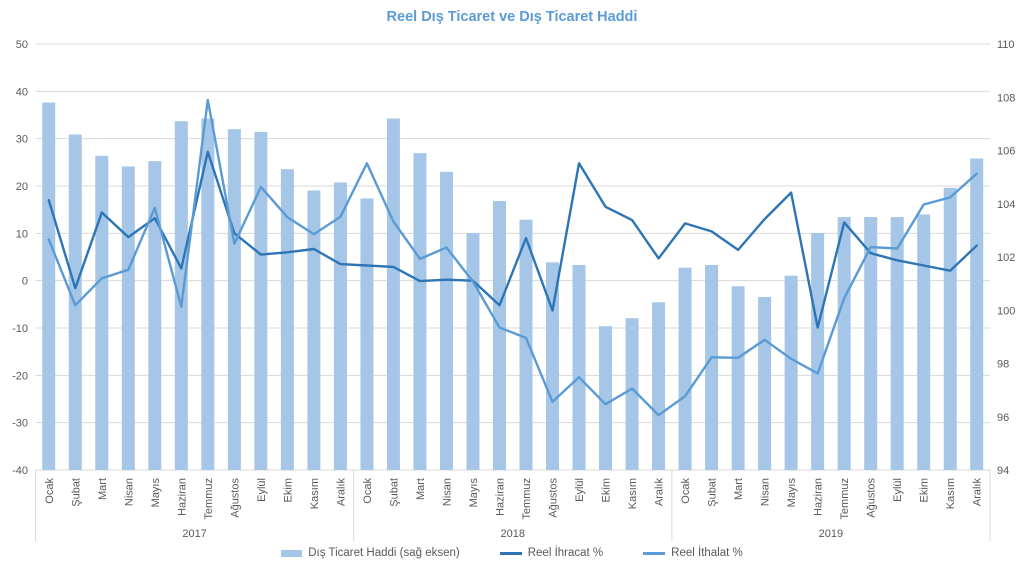 The height and width of the screenshot is (576, 1024). Describe the element at coordinates (654, 553) in the screenshot. I see `line-swatch-icon` at that location.